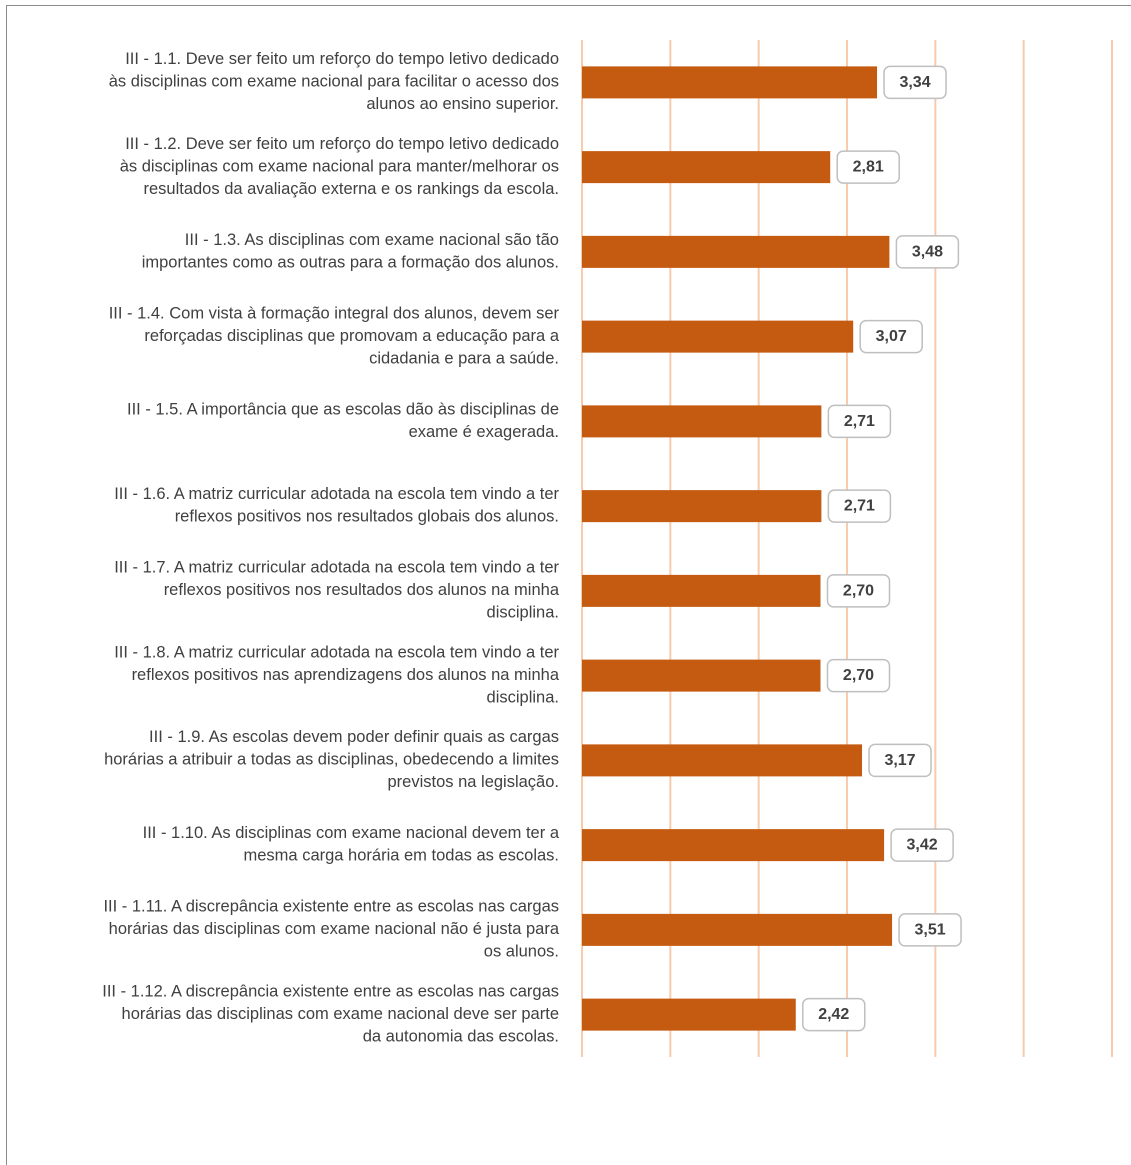 This screenshot has height=1165, width=1131. I want to click on value-label: 3,07, so click(891, 336).